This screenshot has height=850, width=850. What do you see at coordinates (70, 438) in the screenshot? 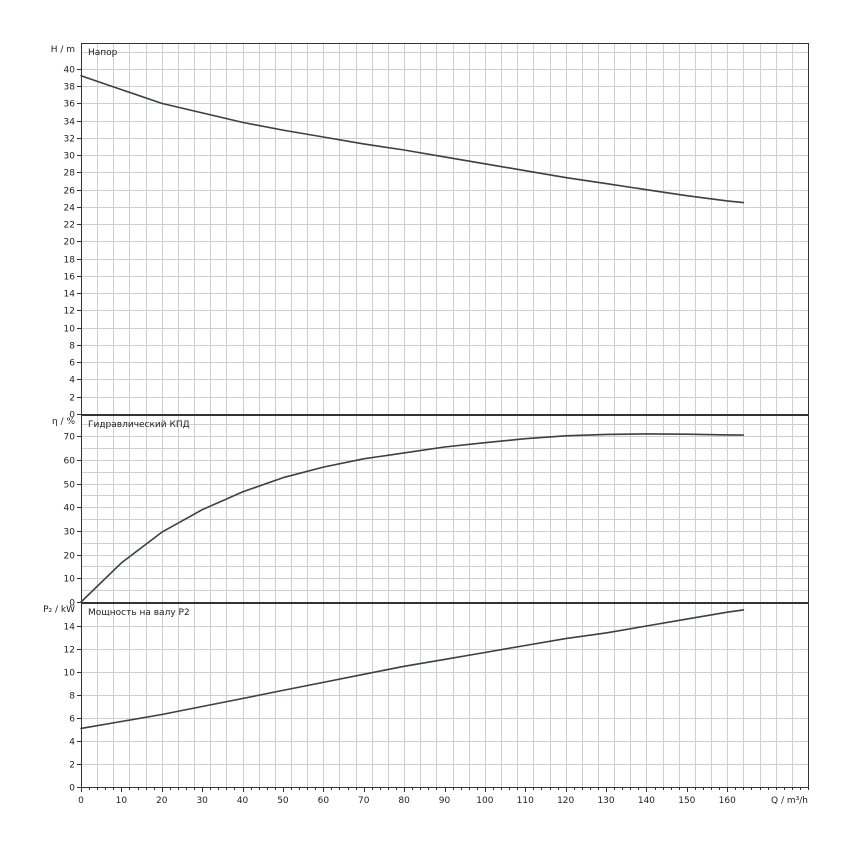
I see `y-tick-label: 70` at bounding box center [70, 438].